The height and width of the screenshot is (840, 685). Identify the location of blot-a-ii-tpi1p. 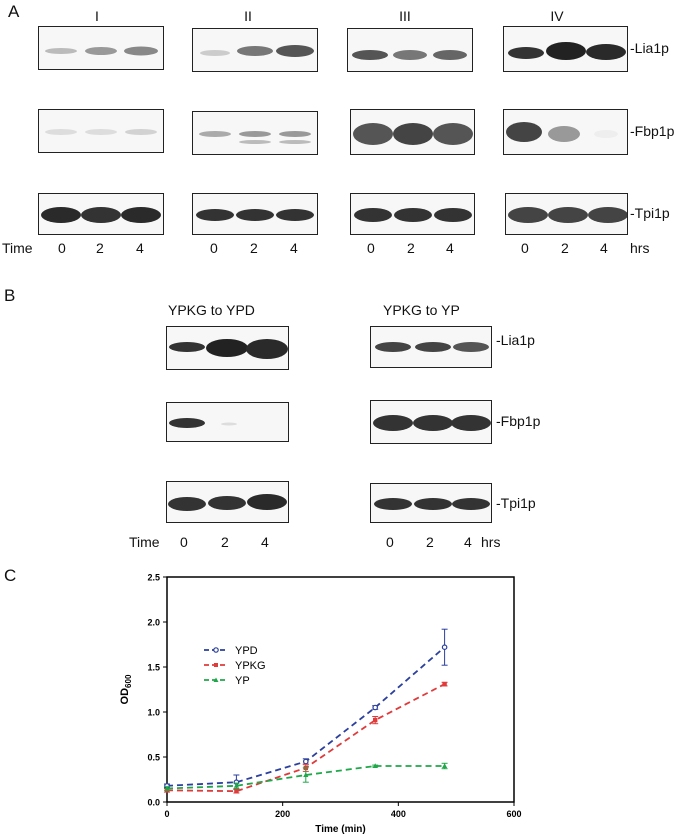
(255, 214).